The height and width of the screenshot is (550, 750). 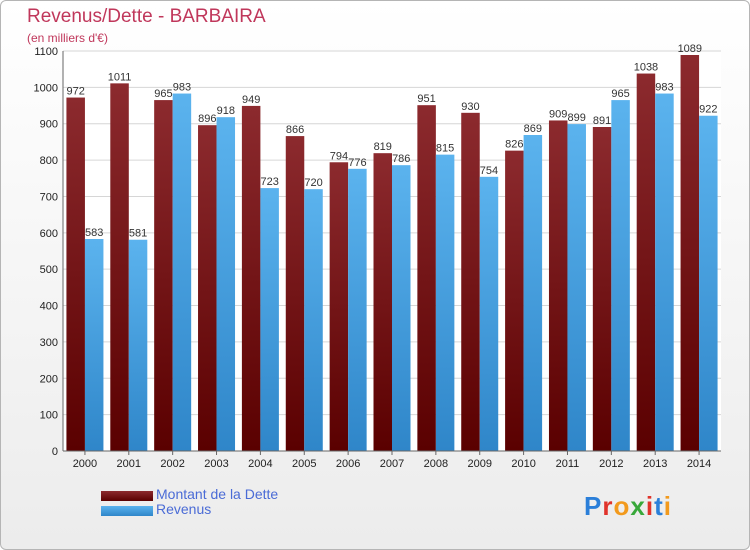 What do you see at coordinates (445, 149) in the screenshot?
I see `data-label-revenus: 815` at bounding box center [445, 149].